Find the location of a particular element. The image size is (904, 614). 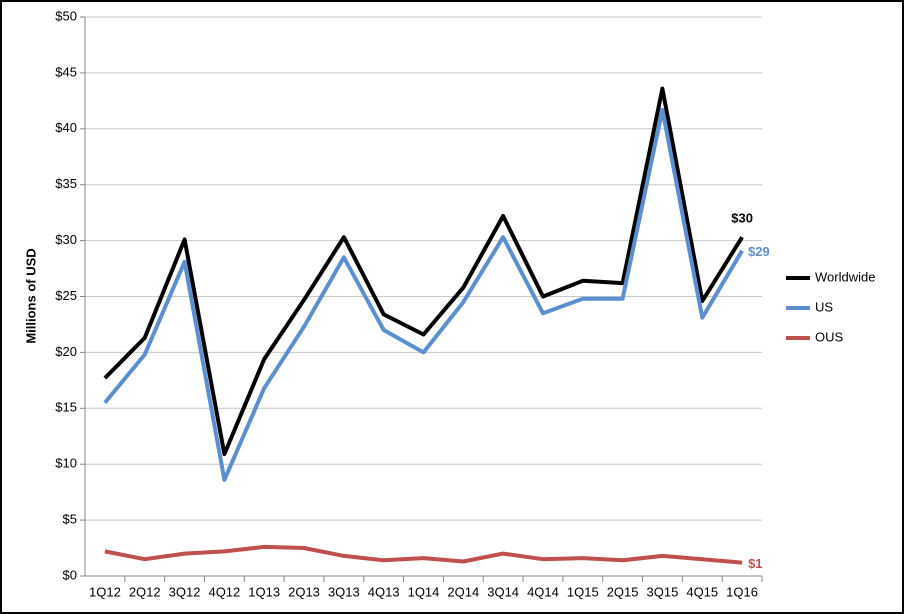

data-label: $29 is located at coordinates (759, 251).